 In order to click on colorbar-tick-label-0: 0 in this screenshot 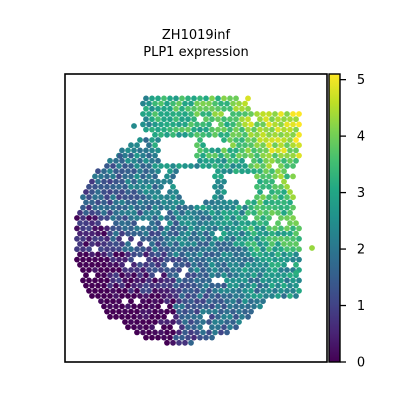, I will do `click(361, 363)`.